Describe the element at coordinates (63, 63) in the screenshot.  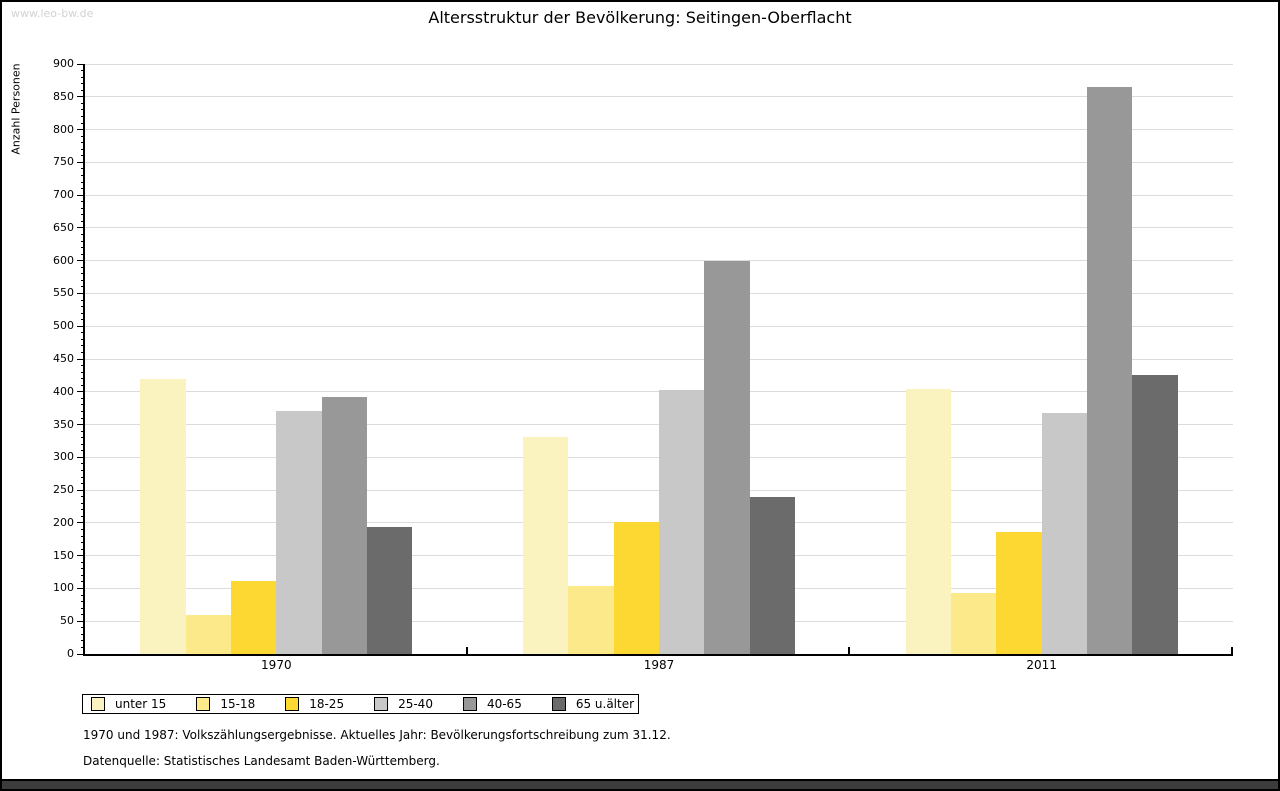
I see `y-tick-label: 900` at that location.